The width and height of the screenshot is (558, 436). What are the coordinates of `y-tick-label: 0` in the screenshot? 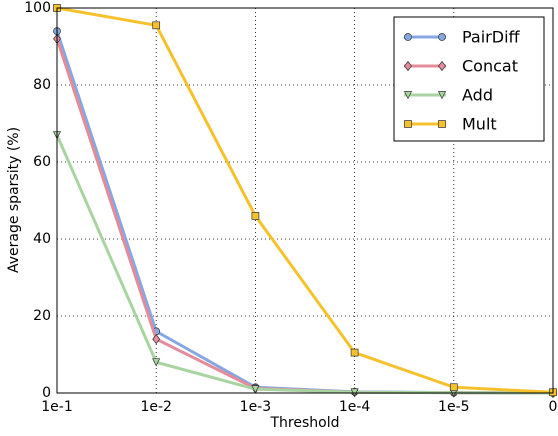 It's located at (46, 393).